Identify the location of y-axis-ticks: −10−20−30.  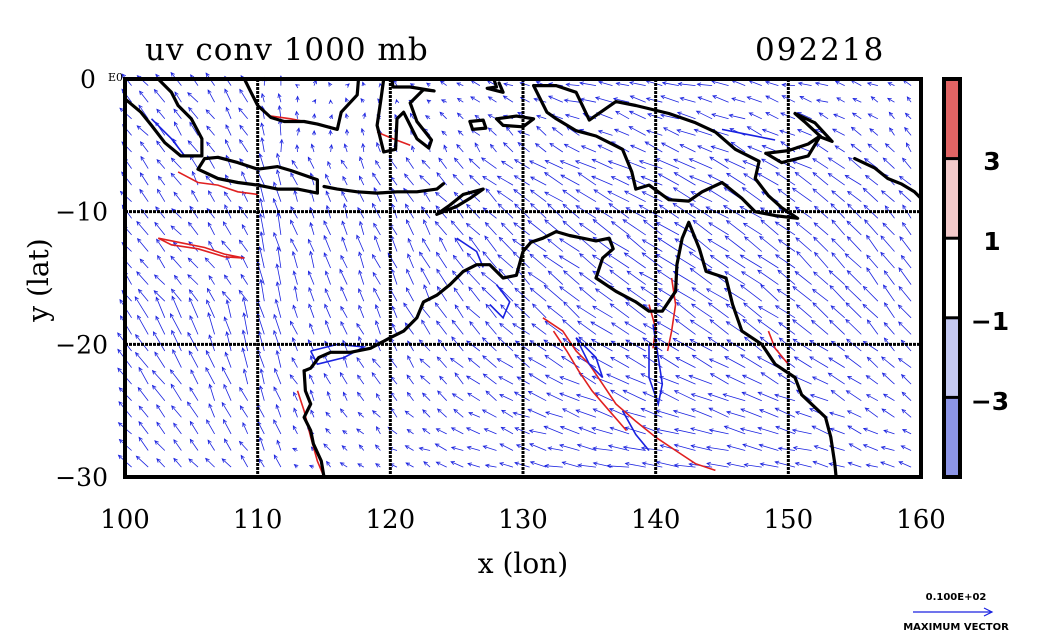
(81, 345).